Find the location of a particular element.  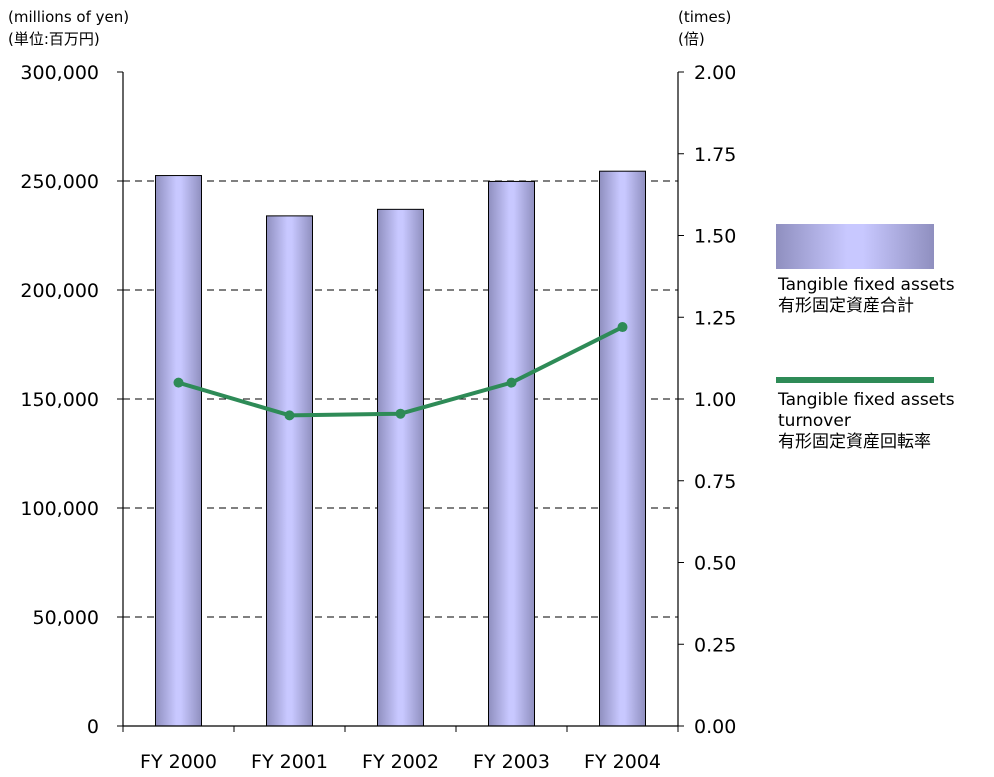

right-tick-label: 1.00 is located at coordinates (715, 400).